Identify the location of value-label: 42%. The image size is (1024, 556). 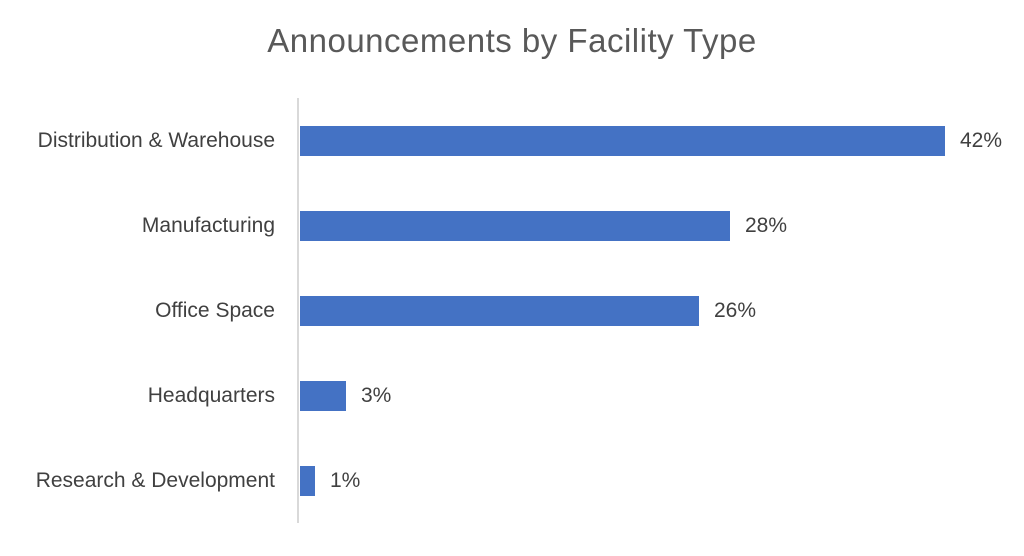
(981, 140).